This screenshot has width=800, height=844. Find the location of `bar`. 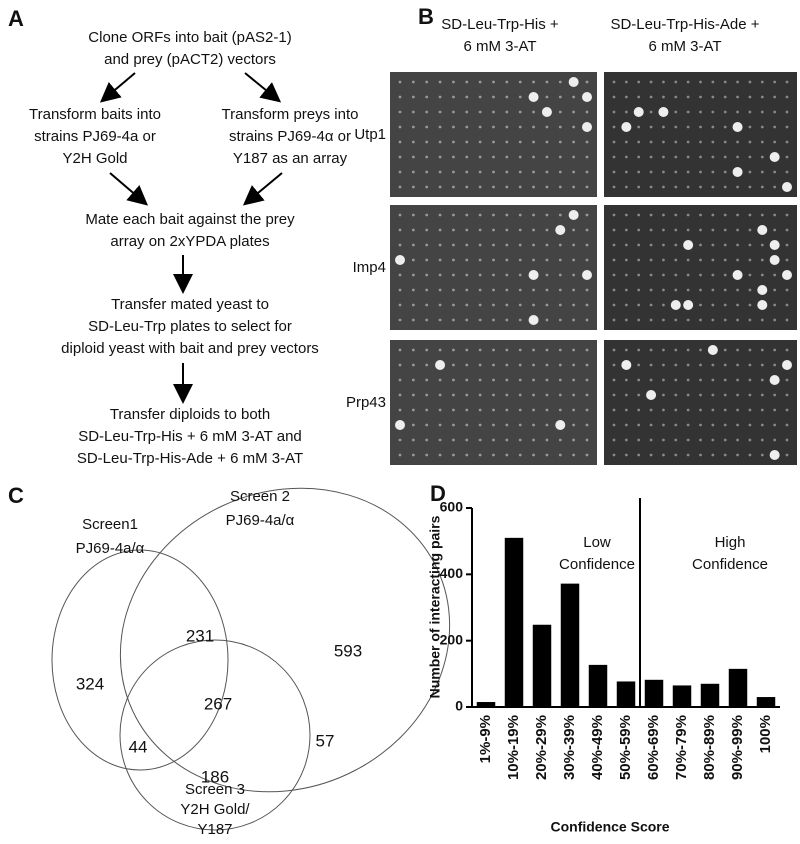

bar is located at coordinates (710, 695).